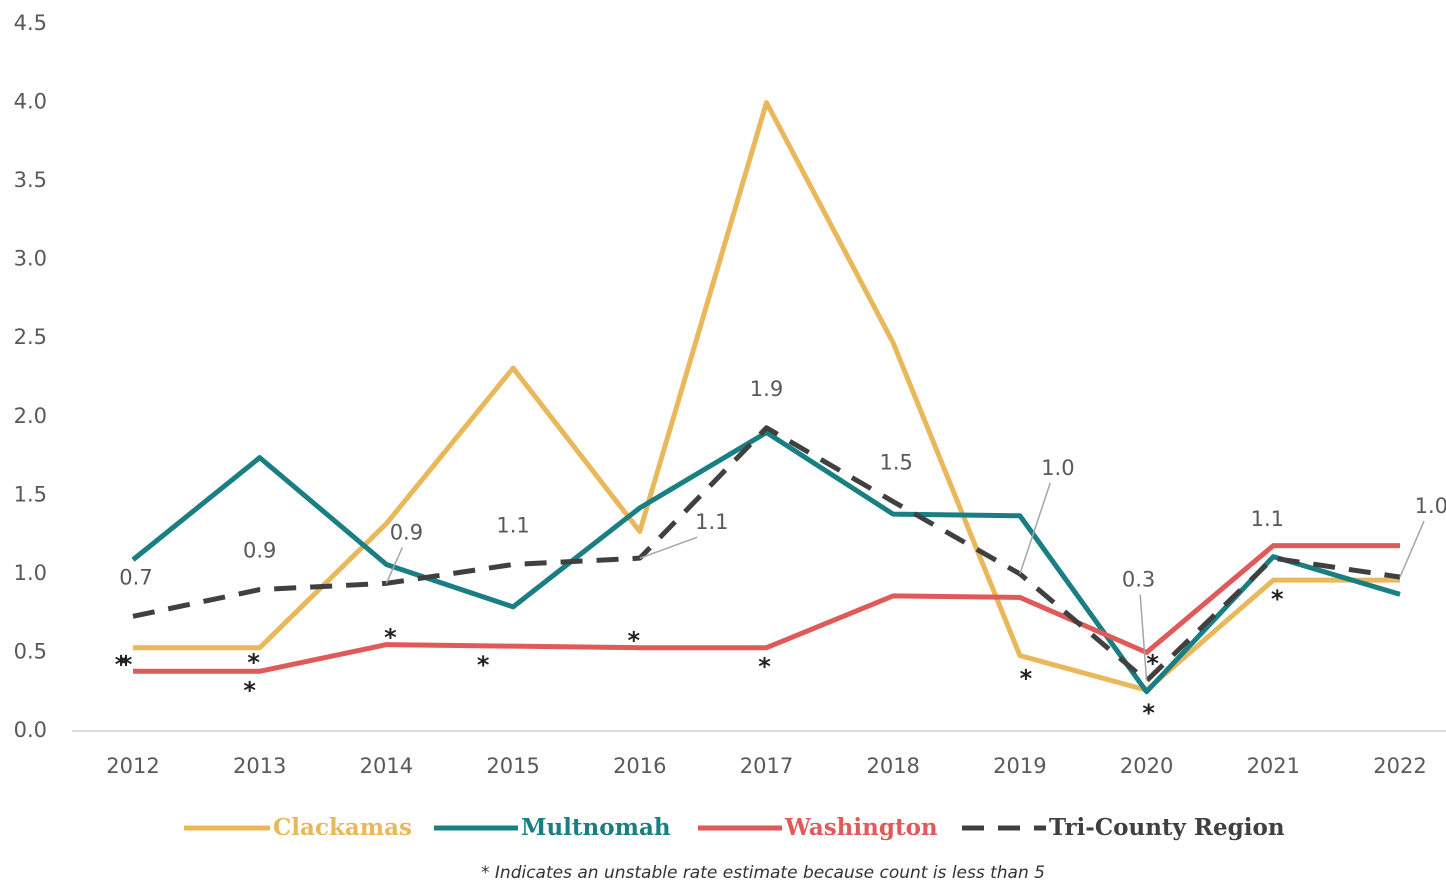  Describe the element at coordinates (895, 463) in the screenshot. I see `data-label: 1.5` at that location.